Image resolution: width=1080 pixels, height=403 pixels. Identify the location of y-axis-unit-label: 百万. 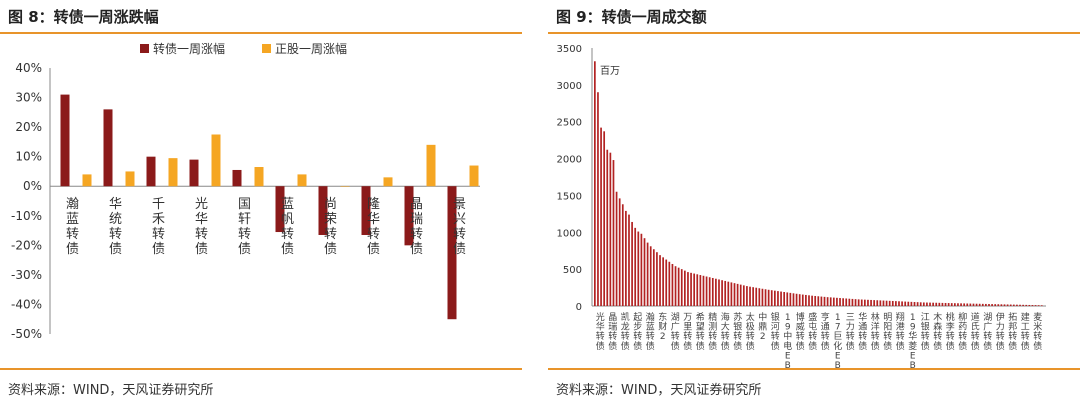
(610, 71).